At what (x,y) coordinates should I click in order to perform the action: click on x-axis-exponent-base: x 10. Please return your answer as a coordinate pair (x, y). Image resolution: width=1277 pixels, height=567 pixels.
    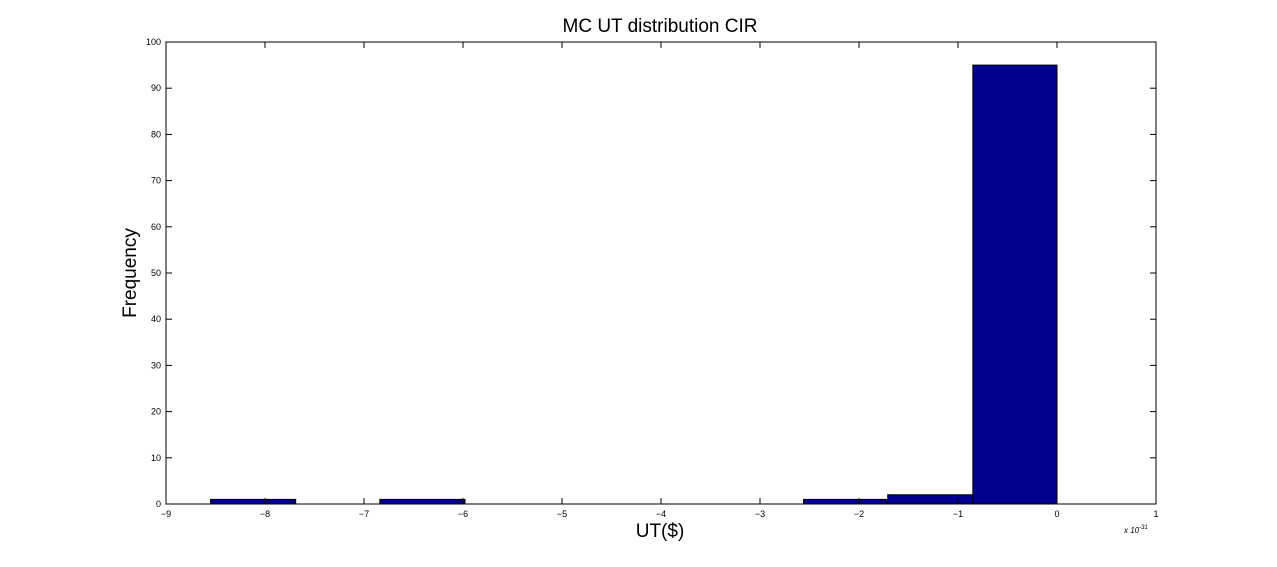
    Looking at the image, I should click on (1131, 530).